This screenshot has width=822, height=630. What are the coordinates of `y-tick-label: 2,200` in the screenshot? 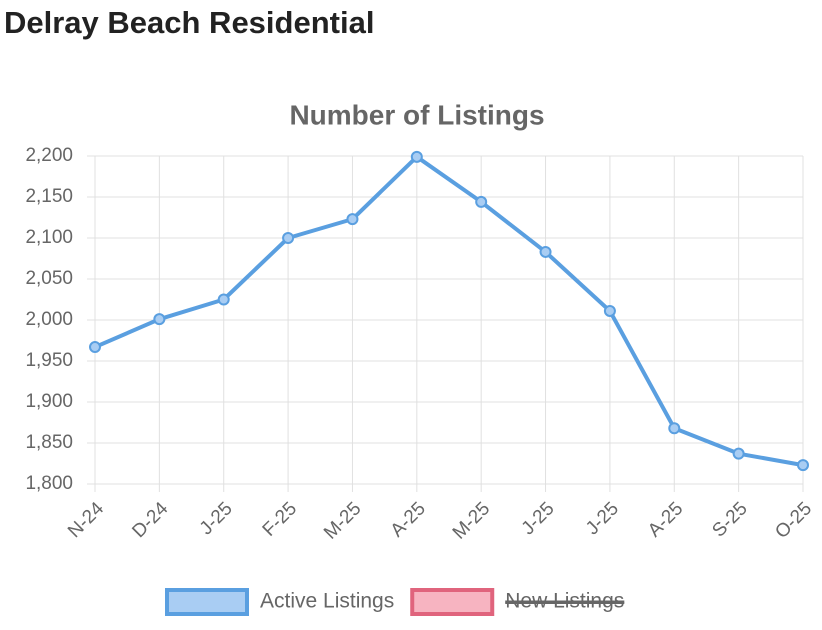 It's located at (49, 155).